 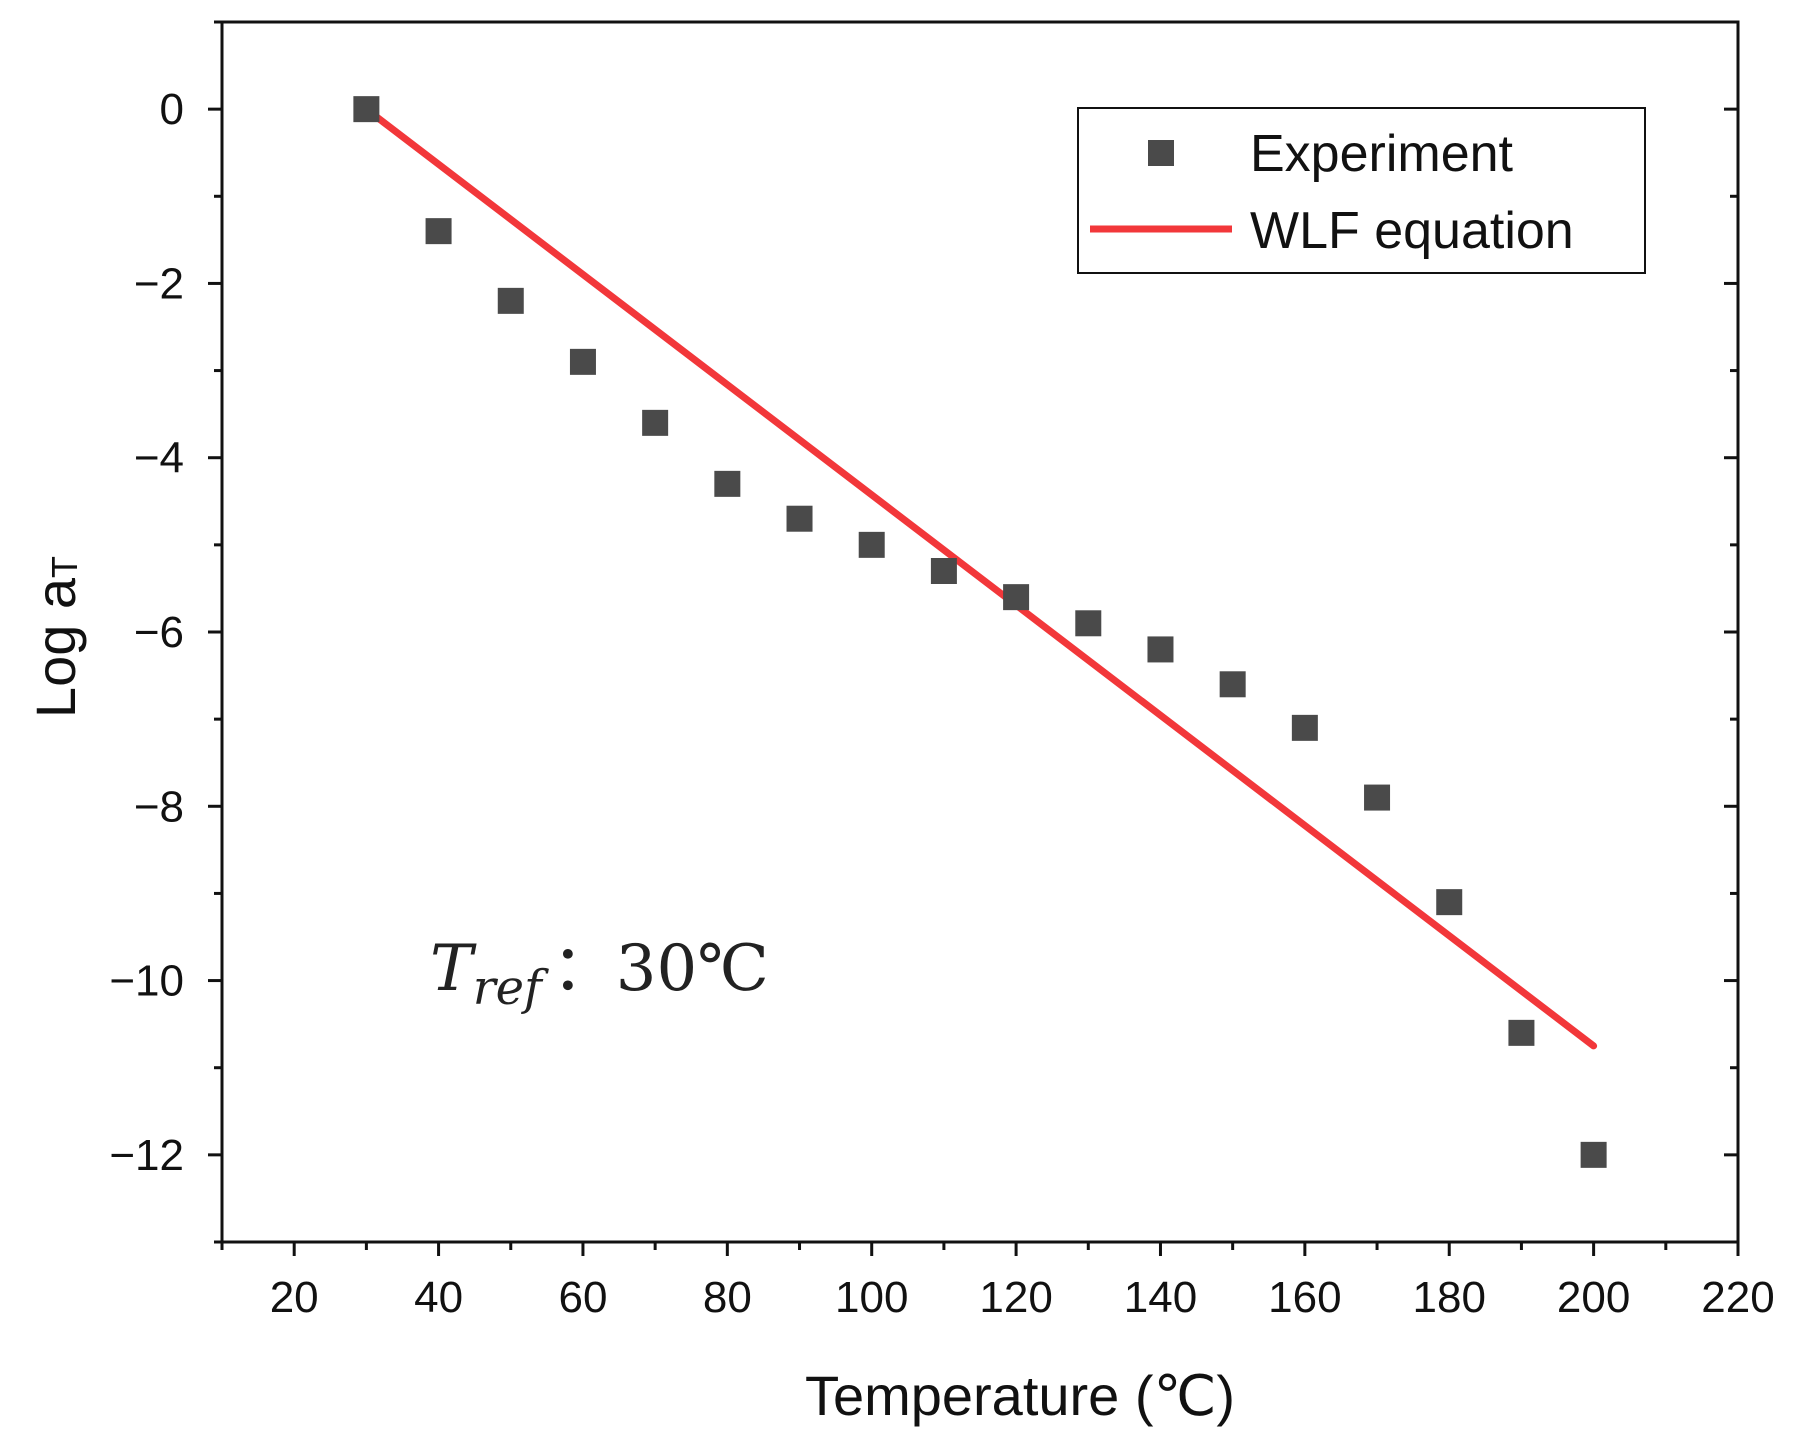 What do you see at coordinates (1382, 154) in the screenshot?
I see `legend-experiment-label: Experiment` at bounding box center [1382, 154].